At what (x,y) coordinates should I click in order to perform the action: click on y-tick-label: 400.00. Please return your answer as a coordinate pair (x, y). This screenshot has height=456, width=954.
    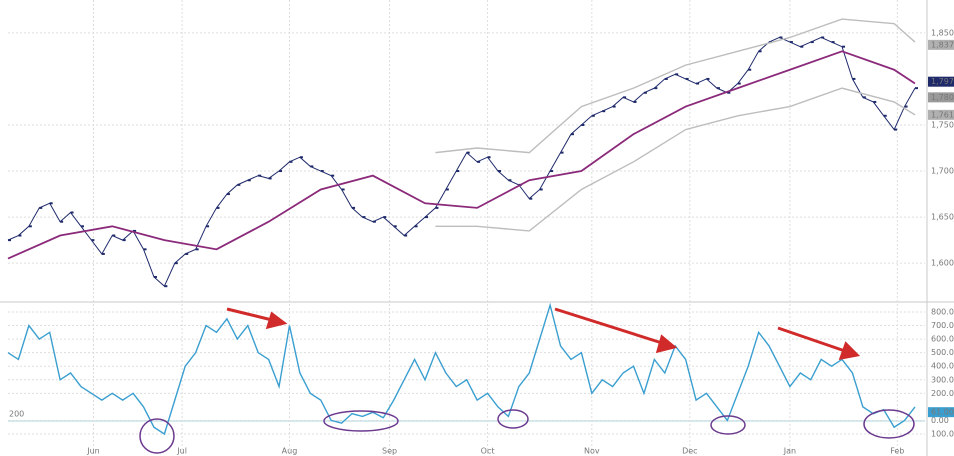
    Looking at the image, I should click on (942, 366).